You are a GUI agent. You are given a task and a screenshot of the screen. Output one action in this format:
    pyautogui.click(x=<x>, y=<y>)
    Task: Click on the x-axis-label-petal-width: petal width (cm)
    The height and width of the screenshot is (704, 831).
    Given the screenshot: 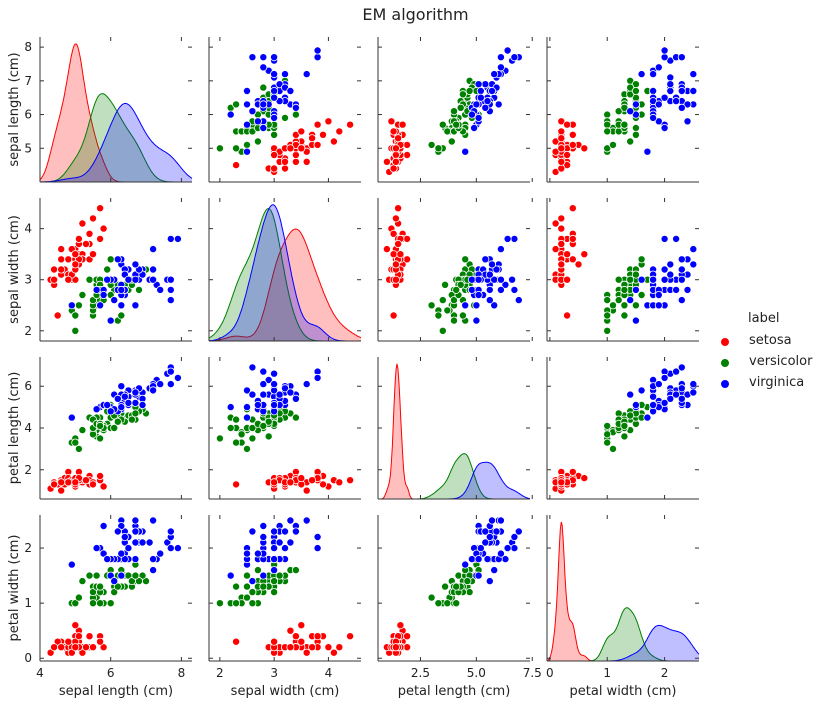 What is the action you would take?
    pyautogui.click(x=623, y=691)
    